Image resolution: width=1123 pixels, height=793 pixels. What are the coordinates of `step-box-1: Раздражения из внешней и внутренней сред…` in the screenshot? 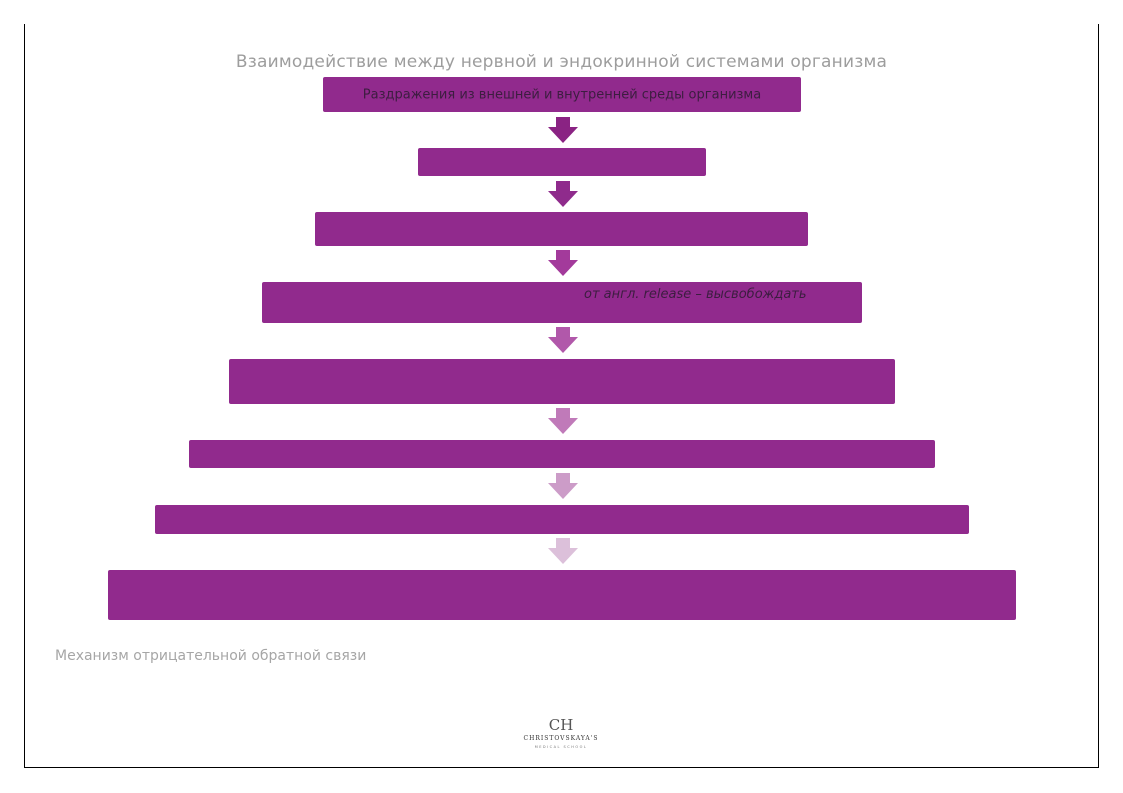 It's located at (562, 94).